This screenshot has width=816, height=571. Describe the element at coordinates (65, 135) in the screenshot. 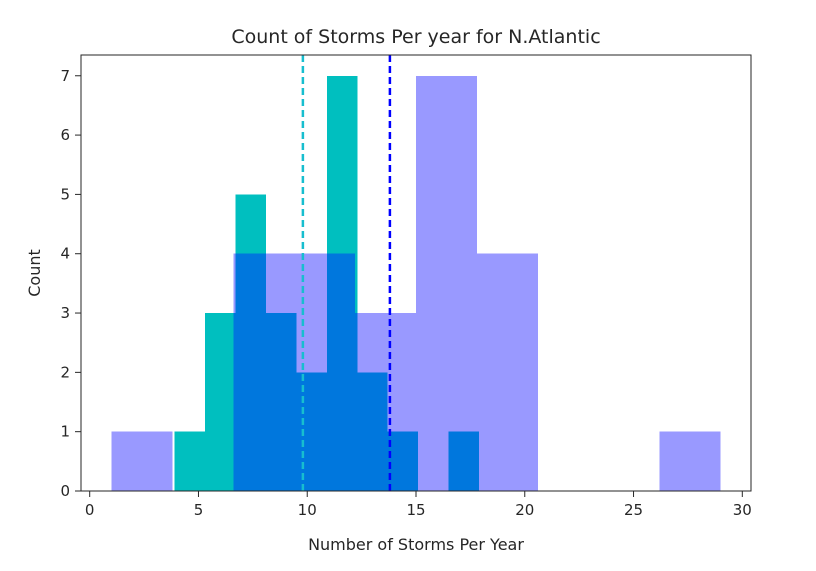

I see `y-tick-label: 6` at that location.